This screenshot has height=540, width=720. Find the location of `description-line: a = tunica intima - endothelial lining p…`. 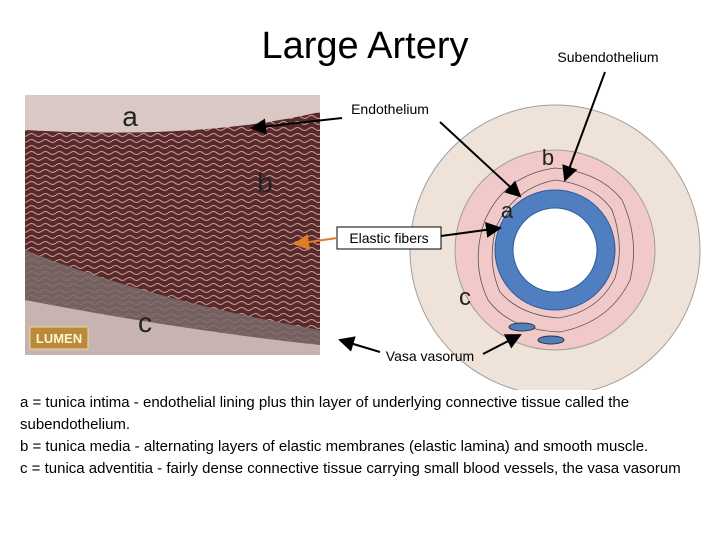

description-line: a = tunica intima - endothelial lining p… is located at coordinates (325, 413).